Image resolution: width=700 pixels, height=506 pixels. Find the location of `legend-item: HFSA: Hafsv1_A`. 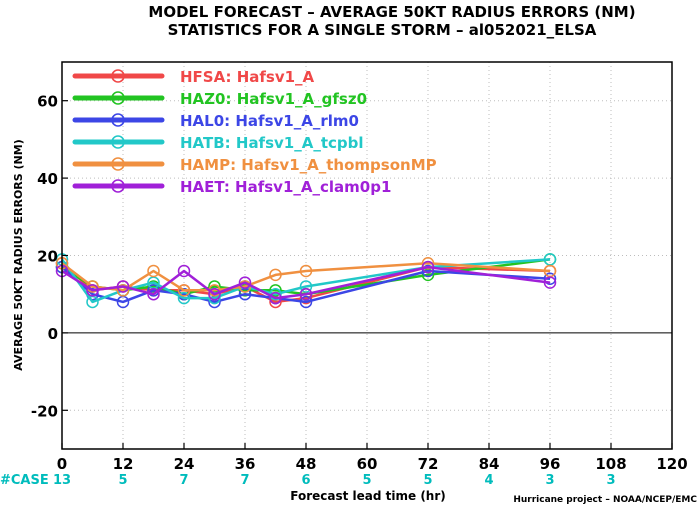

legend-item: HFSA: Hafsv1_A is located at coordinates (193, 77).